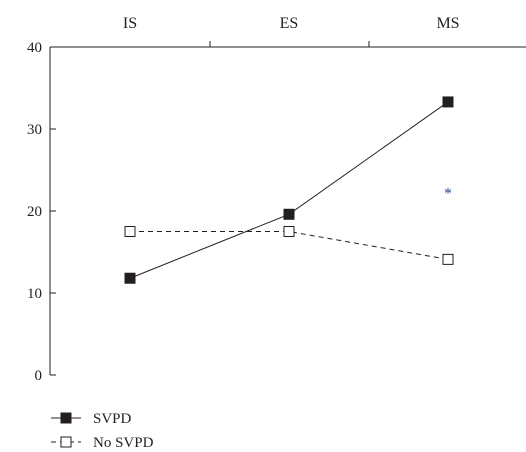  Describe the element at coordinates (34, 130) in the screenshot. I see `y-tick-label: 30` at that location.